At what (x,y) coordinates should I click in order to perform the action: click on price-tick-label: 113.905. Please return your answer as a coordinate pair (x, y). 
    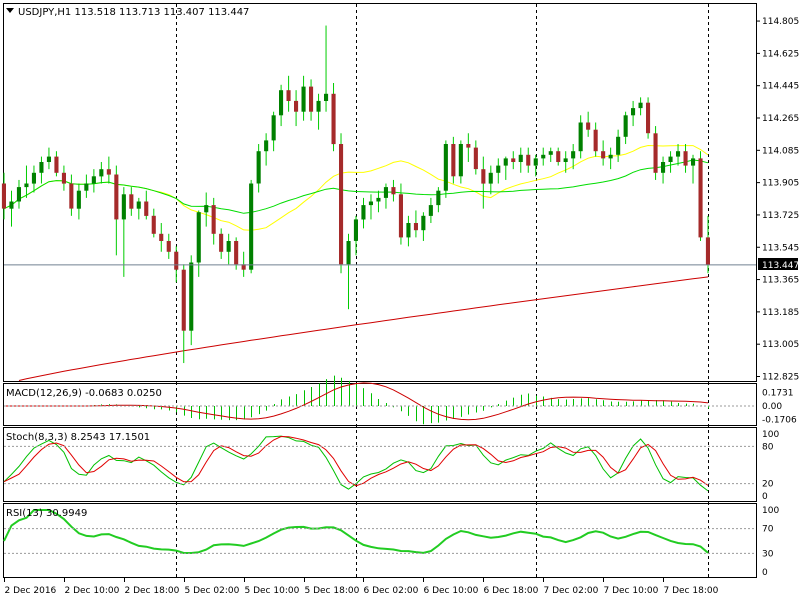
    Looking at the image, I should click on (780, 184).